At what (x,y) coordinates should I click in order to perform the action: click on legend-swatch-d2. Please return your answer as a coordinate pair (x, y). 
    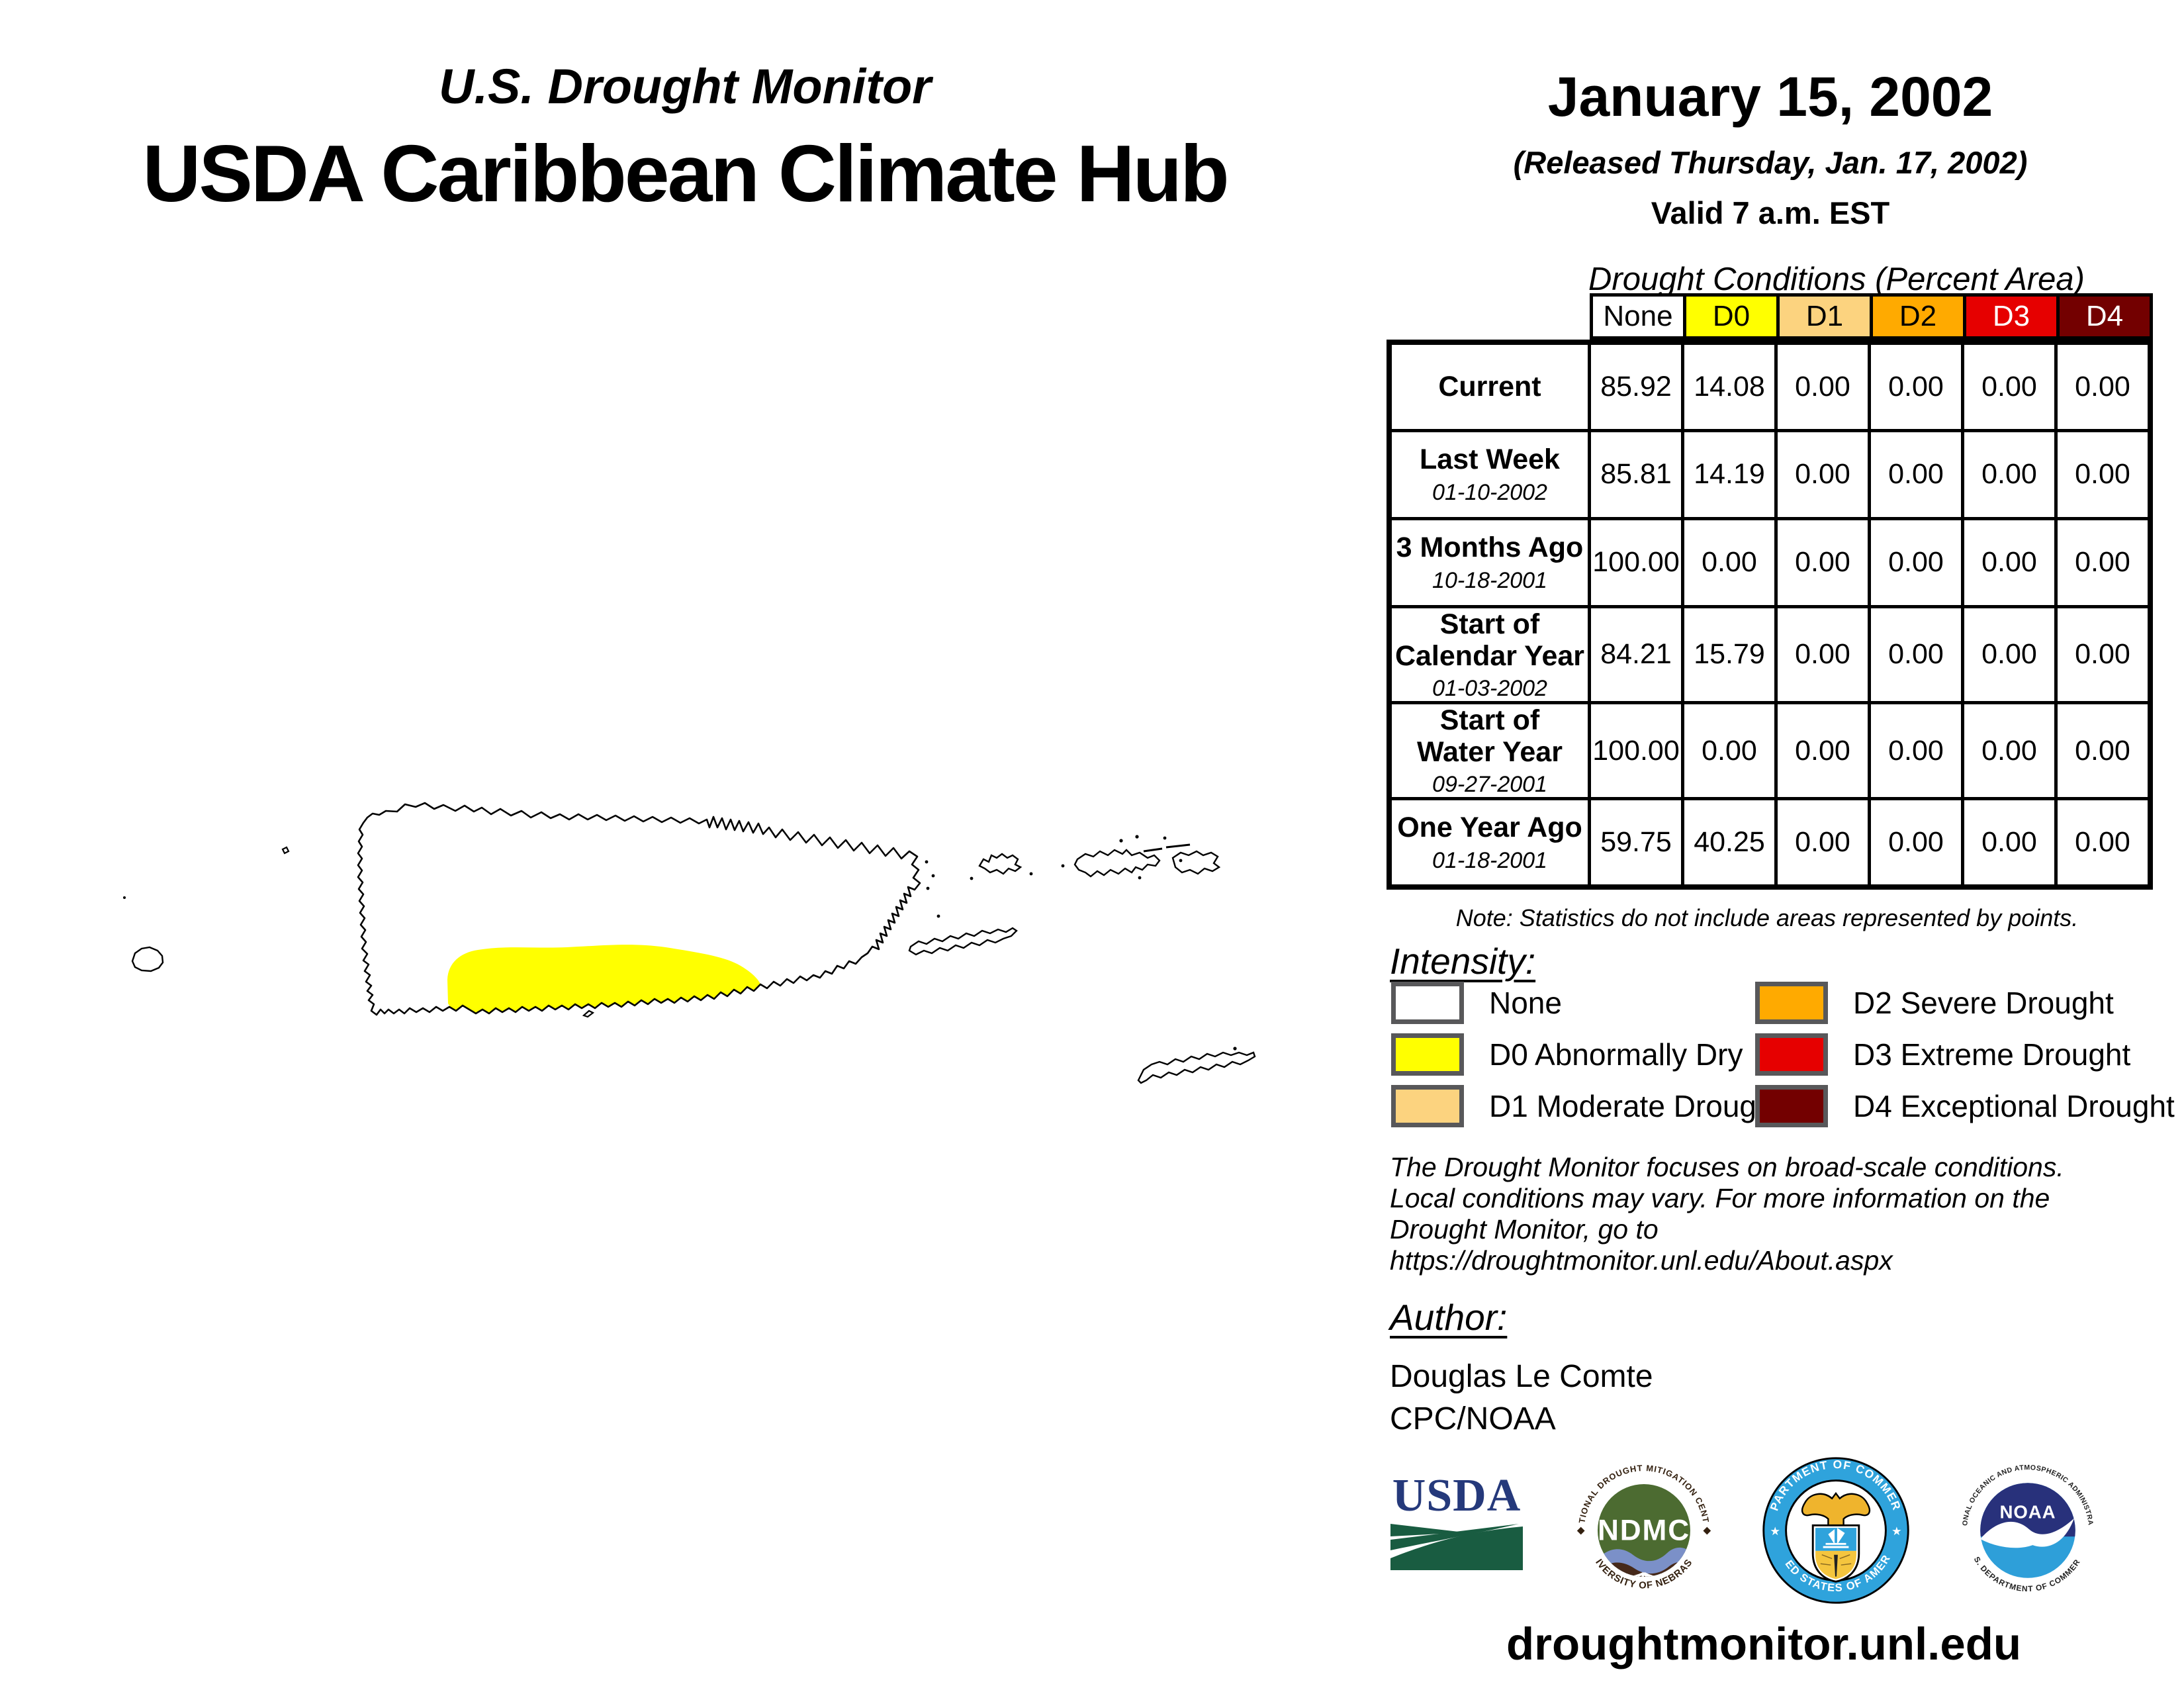
    Looking at the image, I should click on (1792, 1003).